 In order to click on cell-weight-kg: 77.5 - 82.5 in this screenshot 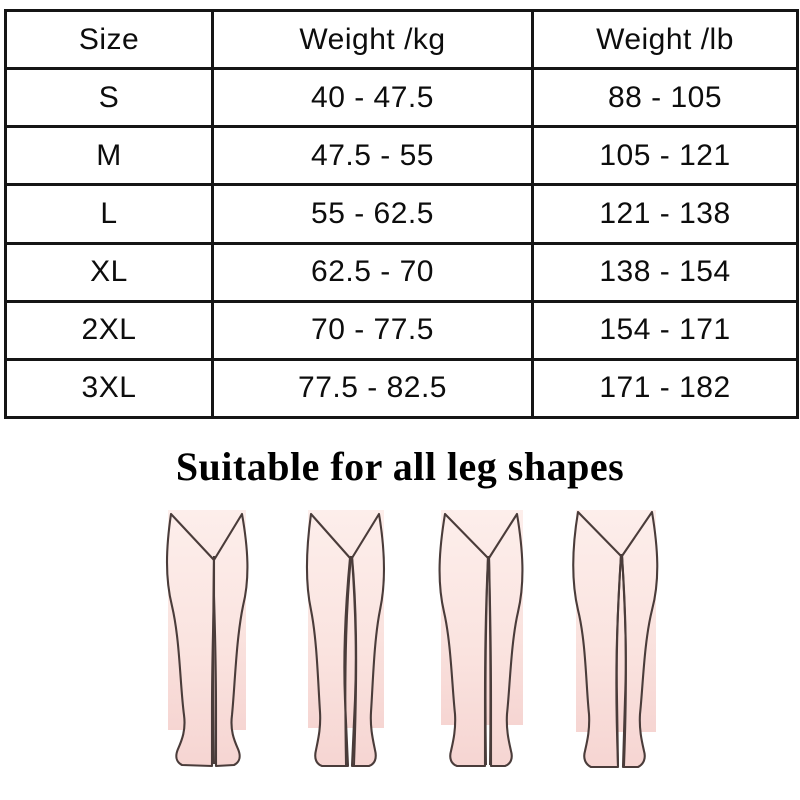, I will do `click(372, 388)`.